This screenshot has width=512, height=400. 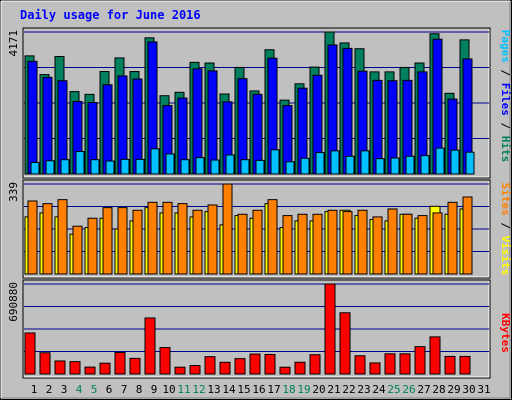 What do you see at coordinates (79, 389) in the screenshot?
I see `day-label: 4` at bounding box center [79, 389].